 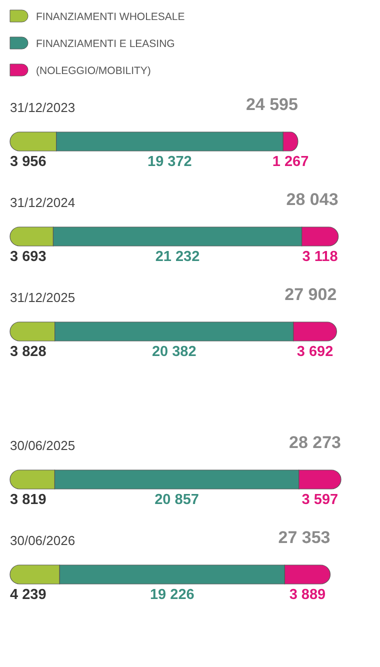 What do you see at coordinates (105, 44) in the screenshot?
I see `legend-label: FINANZIAMENTI E LEASING` at bounding box center [105, 44].